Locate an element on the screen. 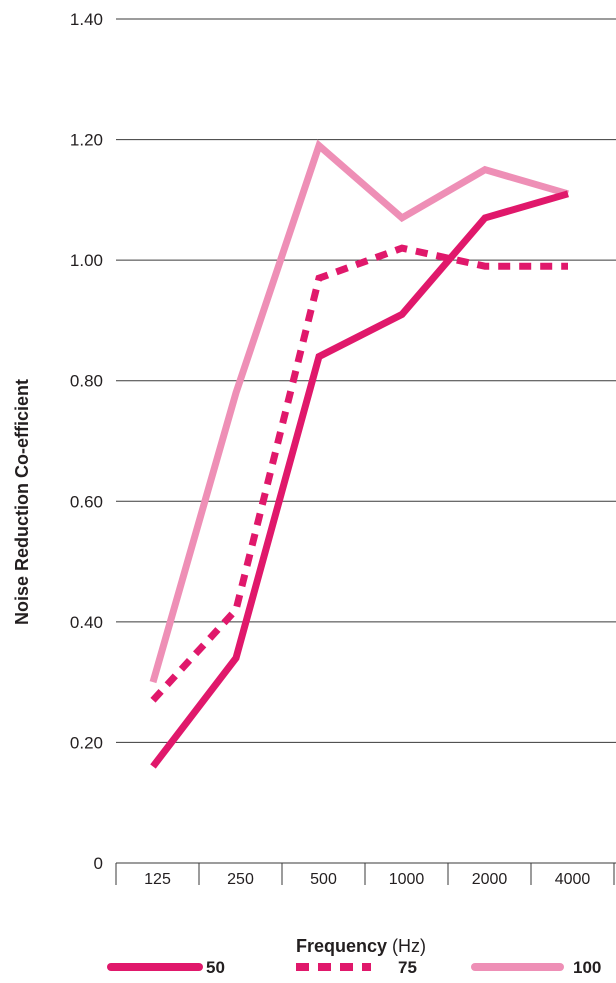 The width and height of the screenshot is (616, 983). y-tick-label: 1.20 is located at coordinates (86, 140).